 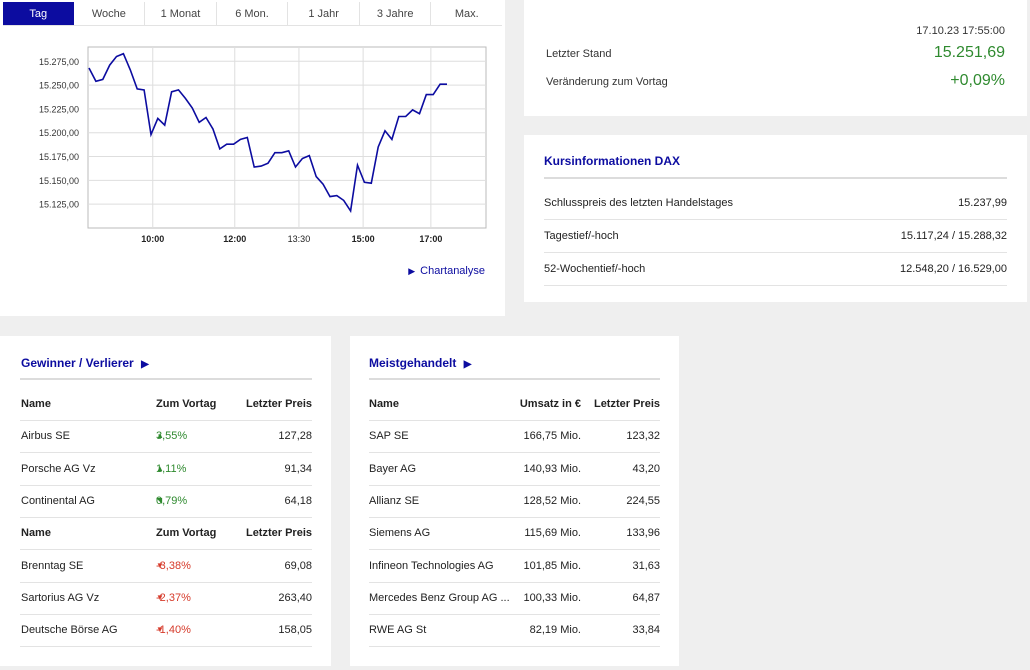 What do you see at coordinates (166, 437) in the screenshot?
I see `table-row: Airbus SE ▲ 3,55% 127,28` at bounding box center [166, 437].